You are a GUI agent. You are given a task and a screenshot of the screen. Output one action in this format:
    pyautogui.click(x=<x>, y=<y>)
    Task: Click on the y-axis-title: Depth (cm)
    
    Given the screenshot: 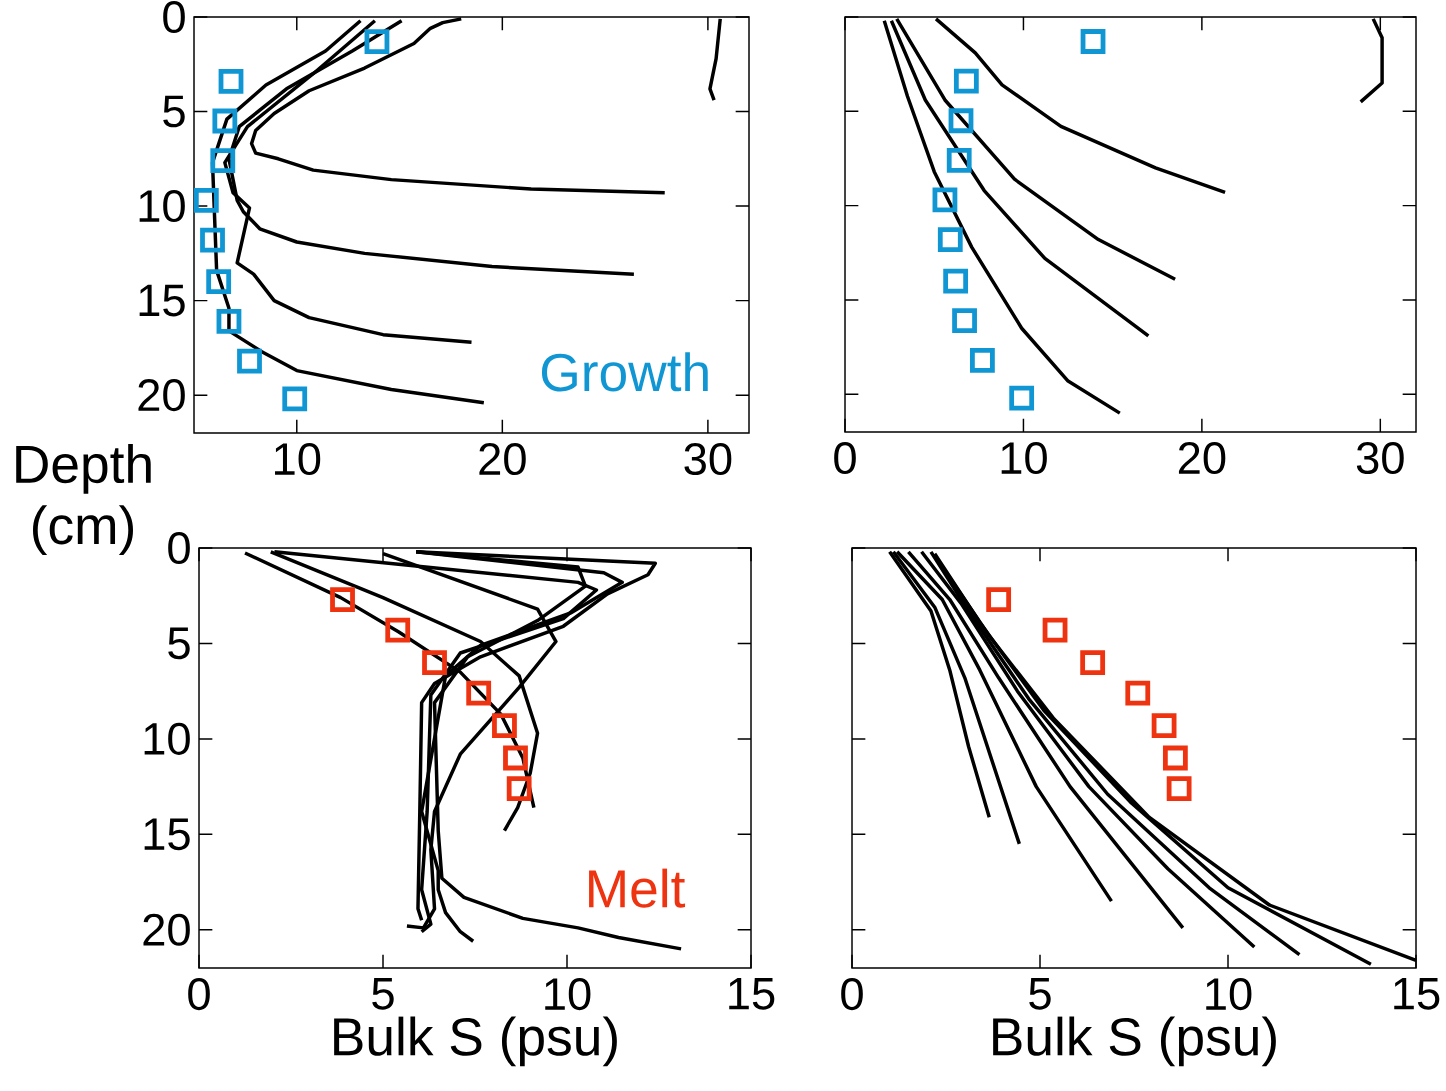 What is the action you would take?
    pyautogui.click(x=83, y=500)
    